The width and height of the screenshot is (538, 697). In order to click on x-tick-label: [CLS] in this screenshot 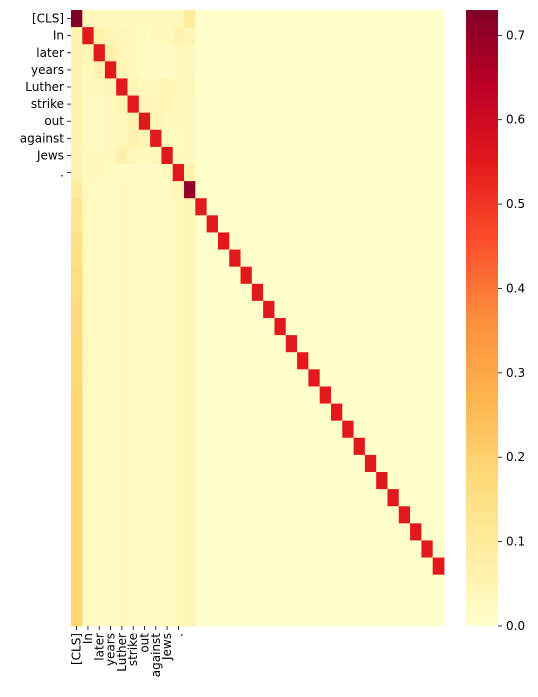, I will do `click(77, 649)`.